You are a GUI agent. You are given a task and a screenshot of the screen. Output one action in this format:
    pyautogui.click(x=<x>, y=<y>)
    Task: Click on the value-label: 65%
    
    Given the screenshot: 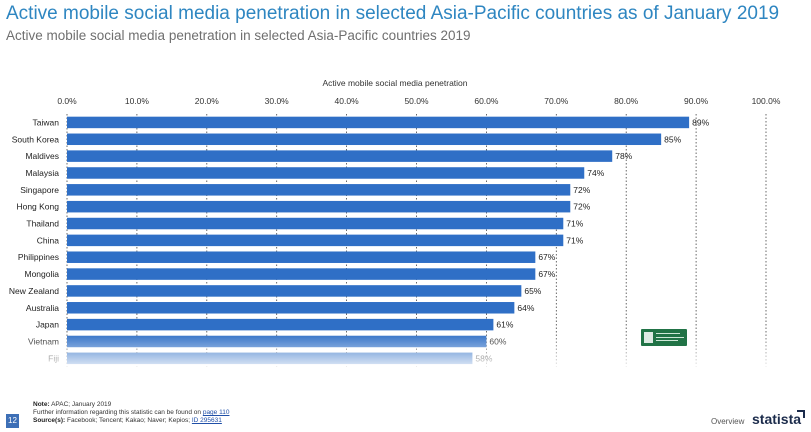 What is the action you would take?
    pyautogui.click(x=532, y=291)
    